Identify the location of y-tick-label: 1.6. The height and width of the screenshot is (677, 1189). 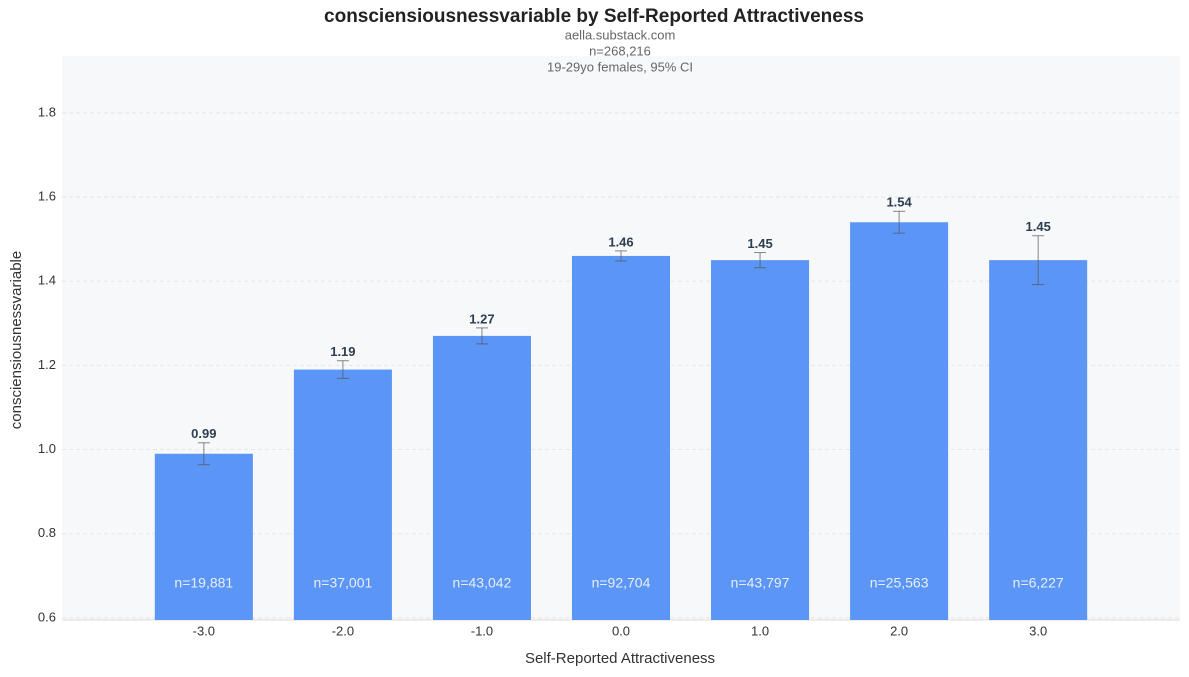
(47, 195).